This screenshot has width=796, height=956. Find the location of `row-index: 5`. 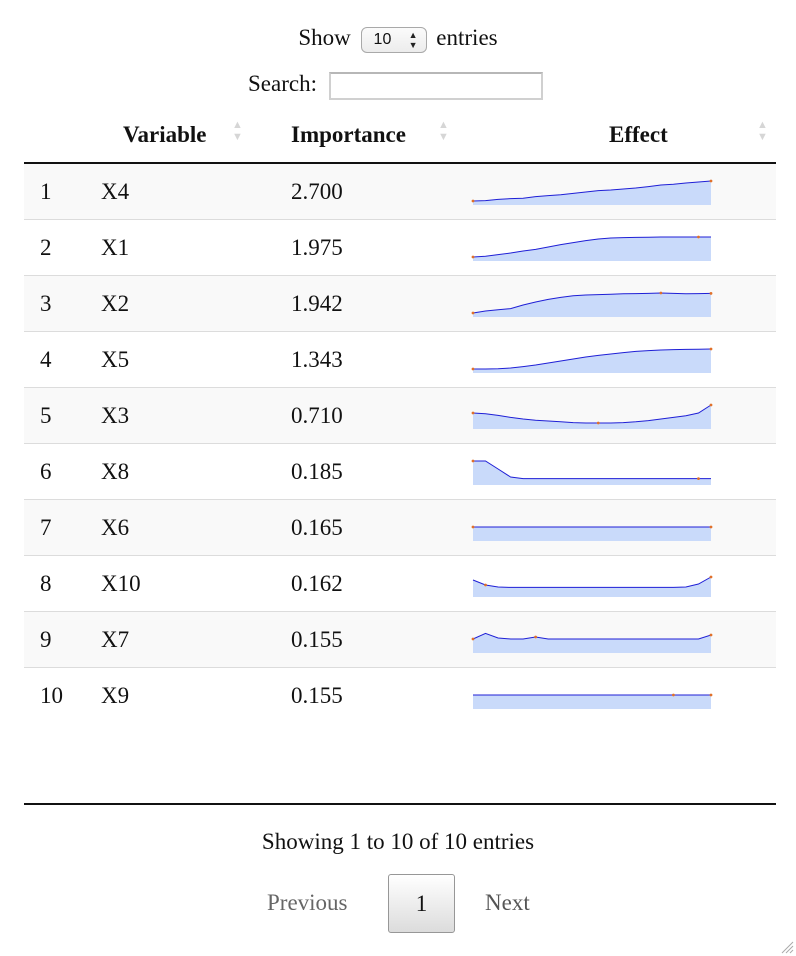

row-index: 5 is located at coordinates (62, 415).